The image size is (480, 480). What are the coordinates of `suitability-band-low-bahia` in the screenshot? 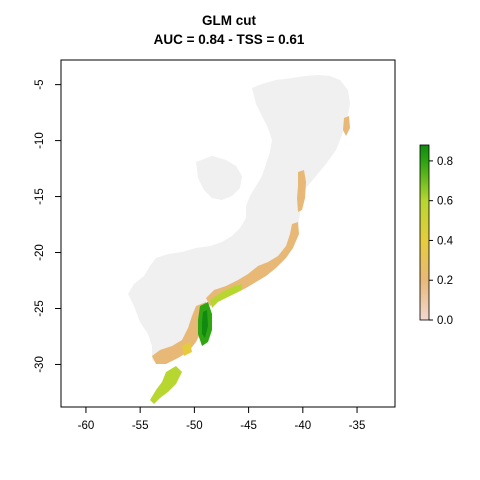 It's located at (301, 191).